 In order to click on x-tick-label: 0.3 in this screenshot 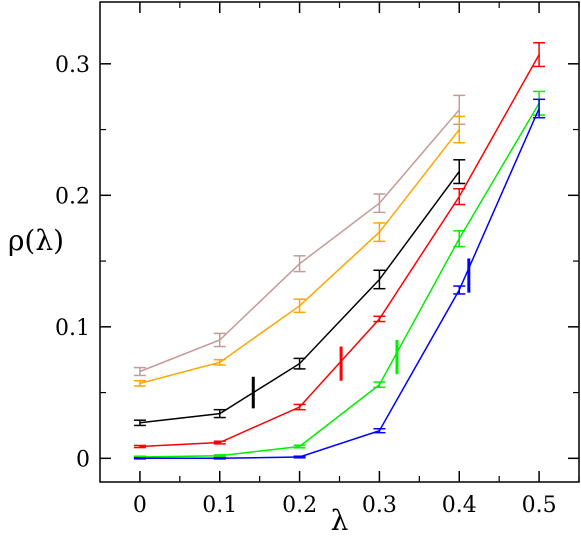, I will do `click(379, 505)`.